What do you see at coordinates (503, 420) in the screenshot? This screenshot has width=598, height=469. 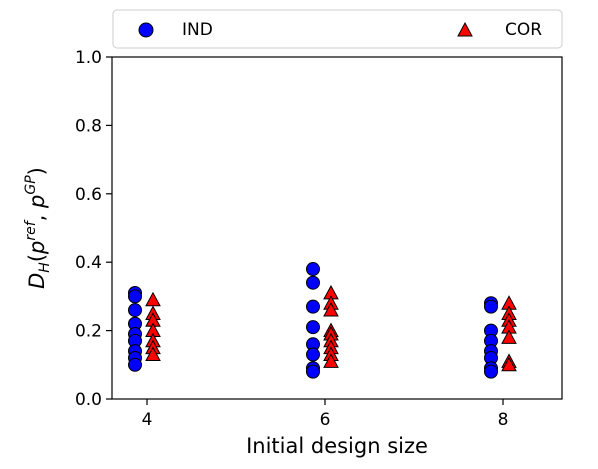 I see `x-tick-label: 8` at bounding box center [503, 420].